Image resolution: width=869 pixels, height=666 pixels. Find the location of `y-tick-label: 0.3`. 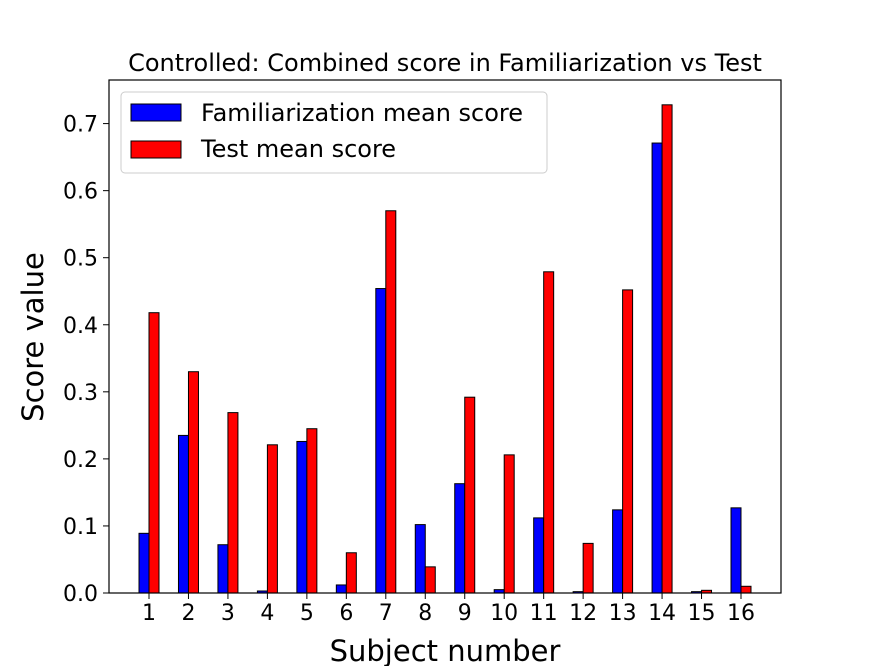

y-tick-label: 0.3 is located at coordinates (80, 393).